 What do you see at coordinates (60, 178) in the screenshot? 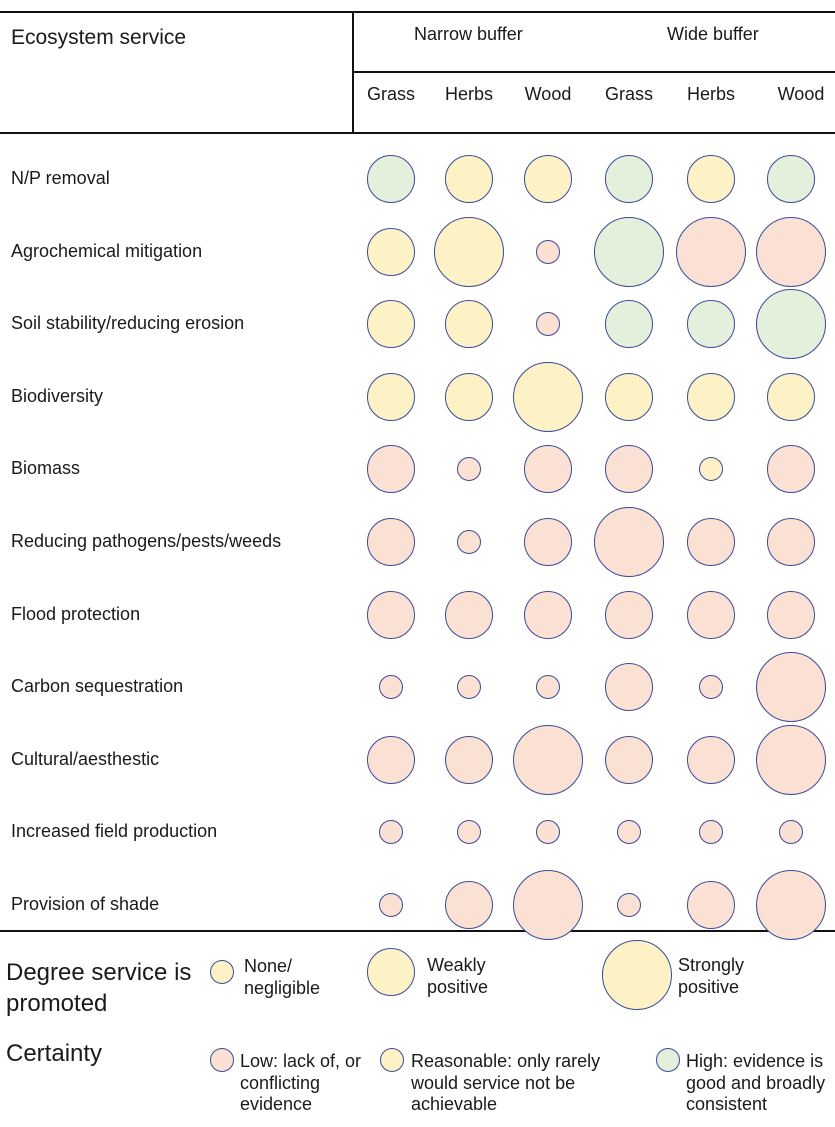
I see `row-label: N/P removal` at bounding box center [60, 178].